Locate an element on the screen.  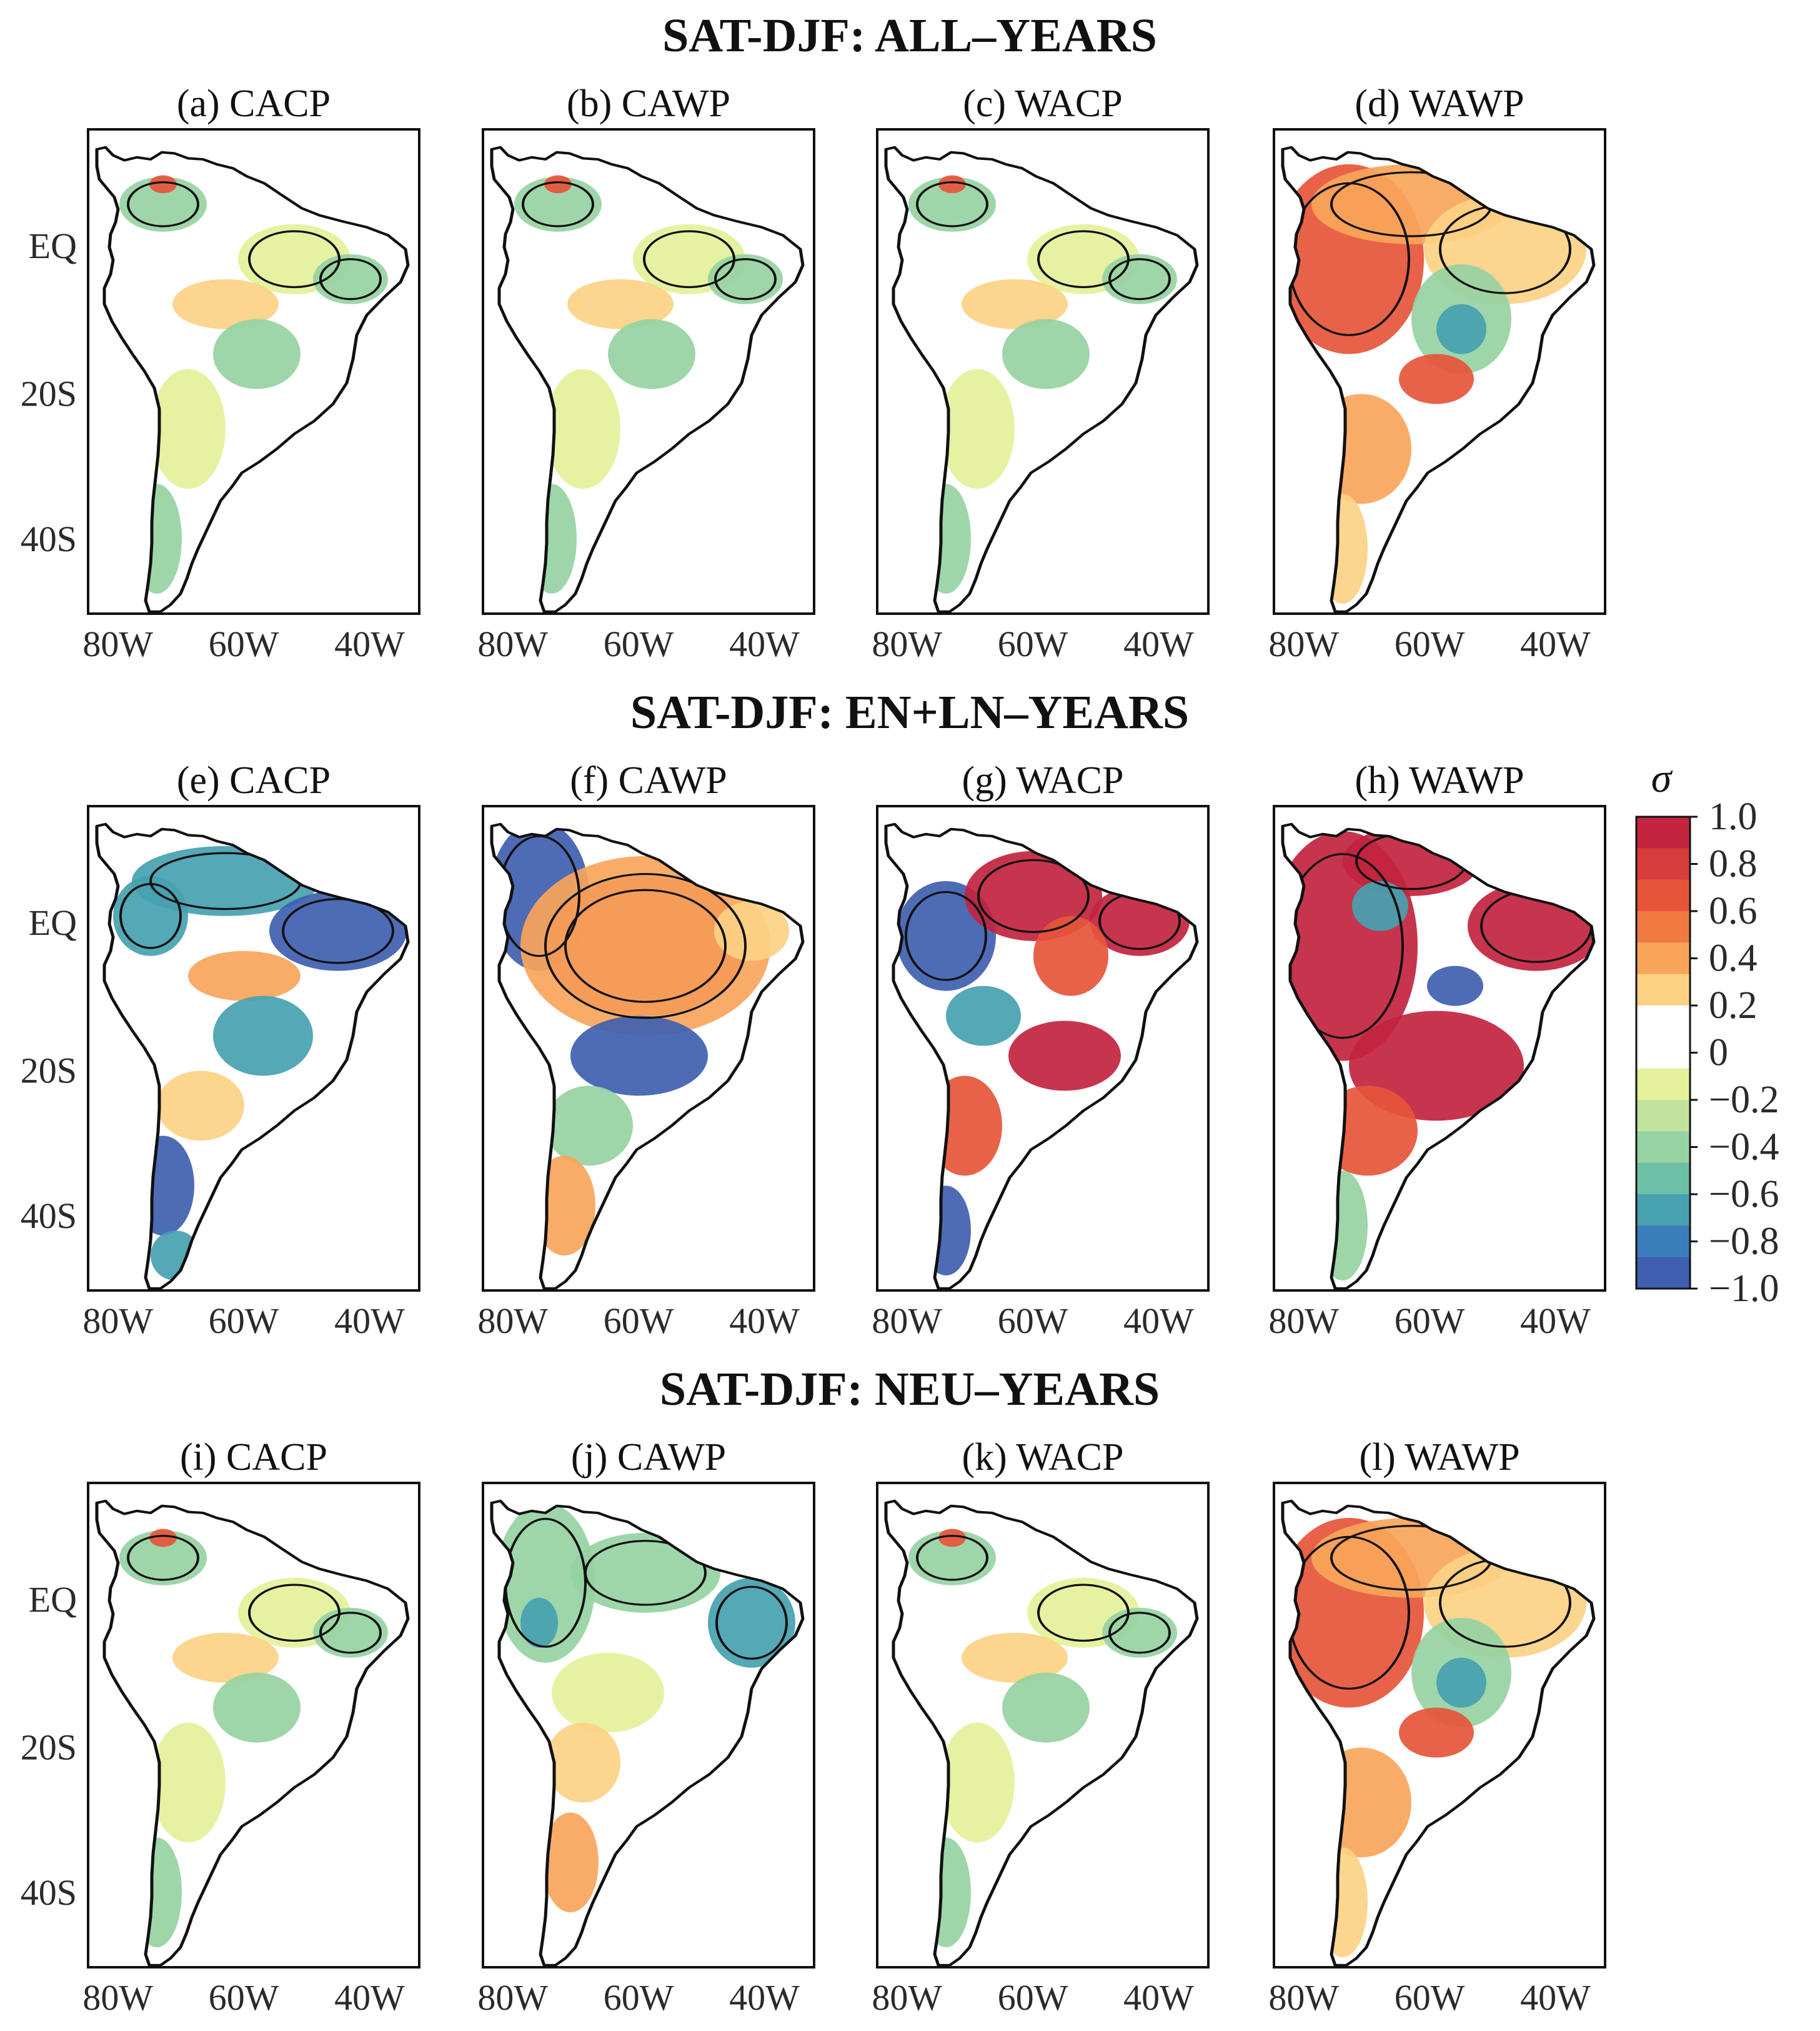
map-panel: (i) CACP 80W 60W 40W EQ 20S 40S is located at coordinates (220, 1727).